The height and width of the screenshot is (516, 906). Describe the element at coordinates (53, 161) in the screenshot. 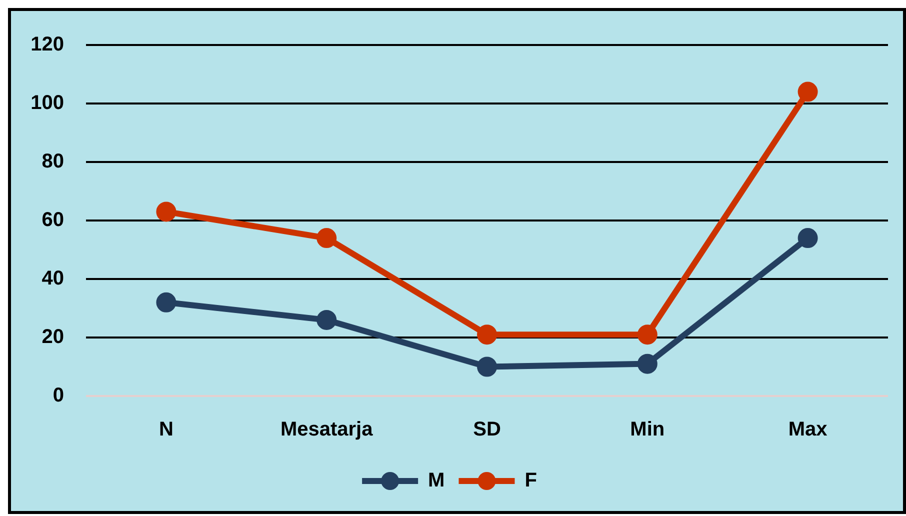

I see `y-tick-label: 80` at that location.